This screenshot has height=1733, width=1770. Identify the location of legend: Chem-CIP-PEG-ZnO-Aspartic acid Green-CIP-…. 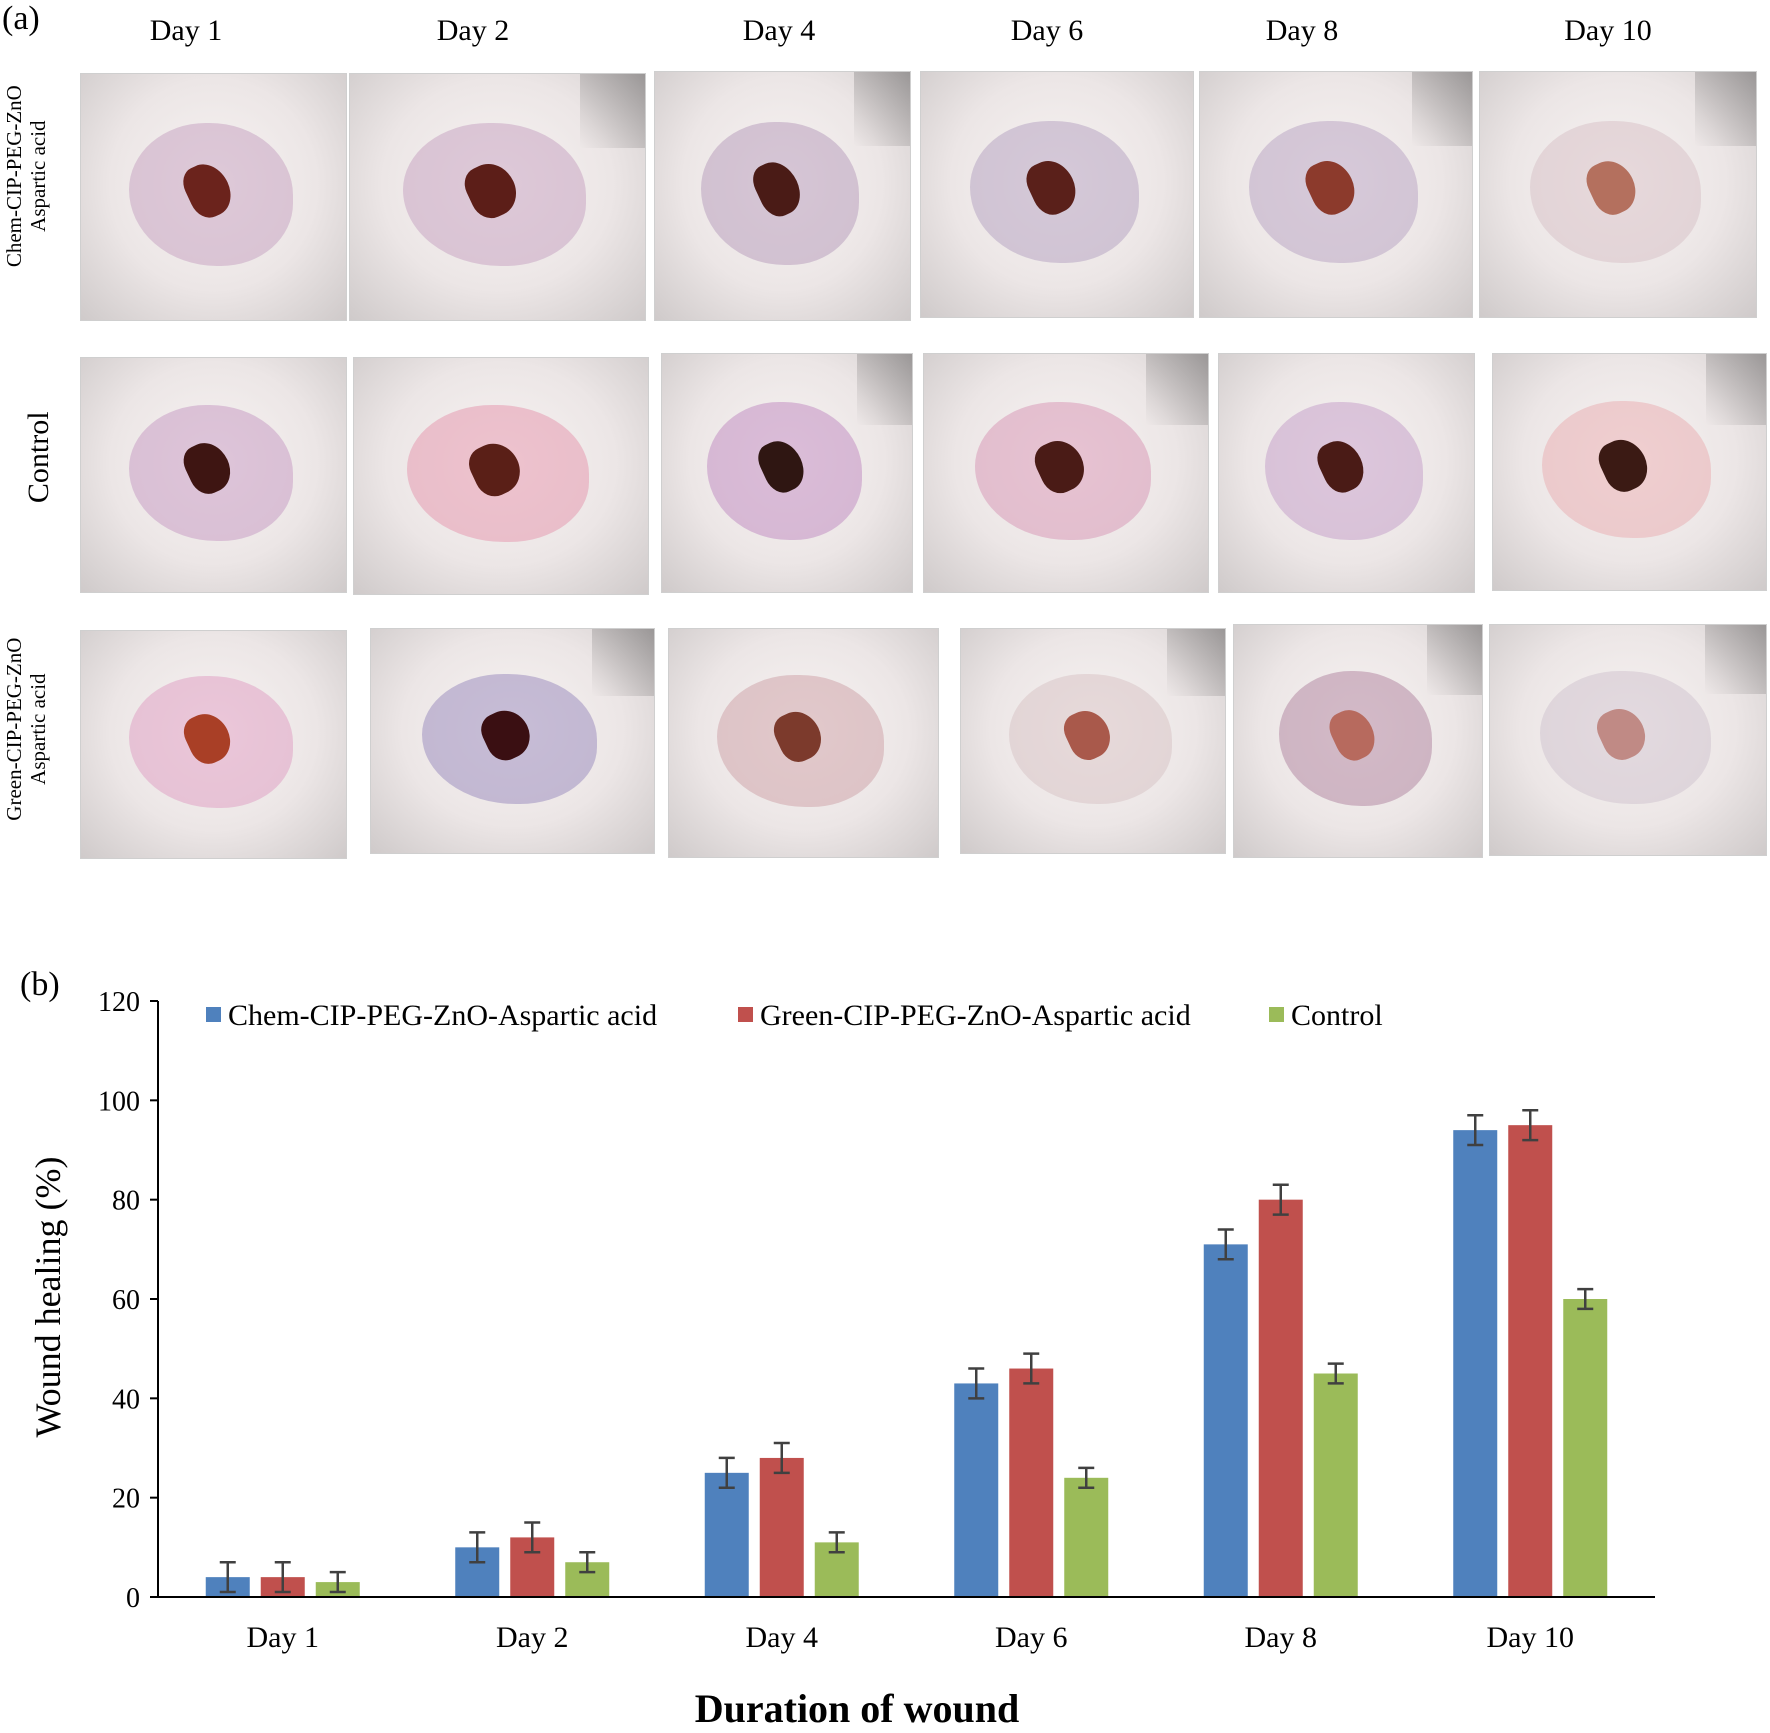
(794, 1015).